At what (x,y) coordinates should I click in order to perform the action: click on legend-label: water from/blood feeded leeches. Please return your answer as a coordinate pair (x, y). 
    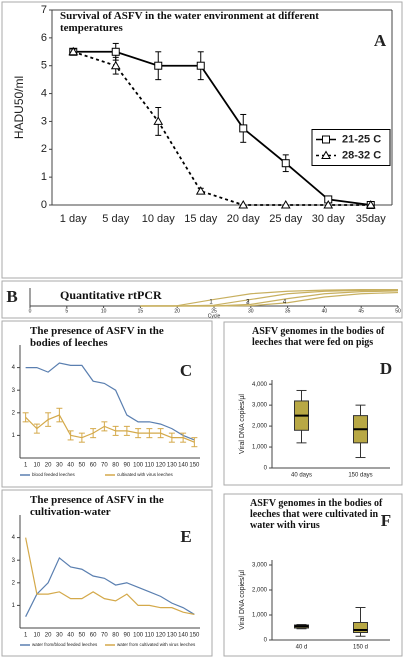
    Looking at the image, I should click on (65, 644).